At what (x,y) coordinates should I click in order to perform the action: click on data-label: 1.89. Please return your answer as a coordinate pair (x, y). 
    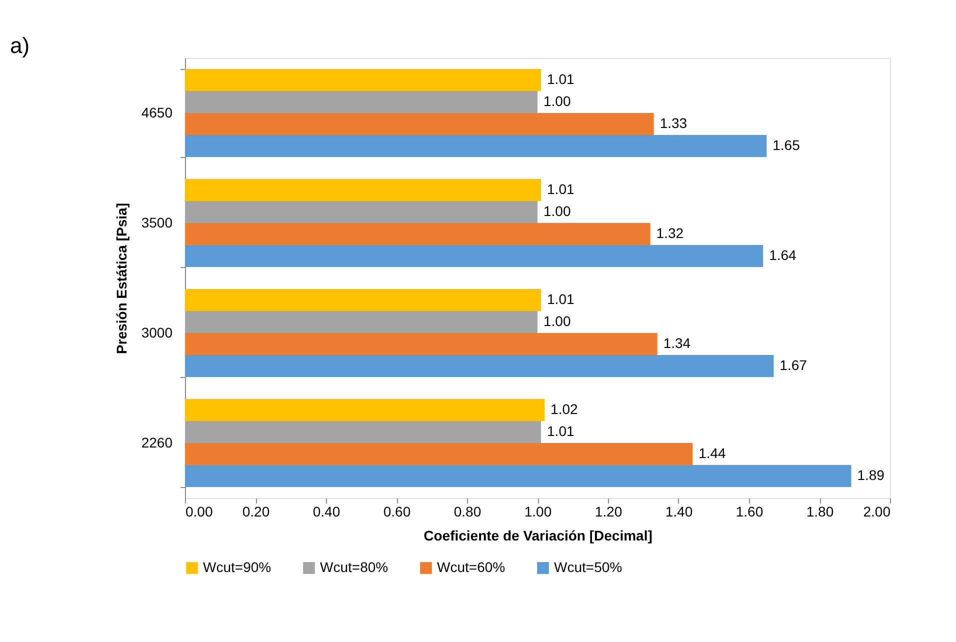
    Looking at the image, I should click on (871, 475).